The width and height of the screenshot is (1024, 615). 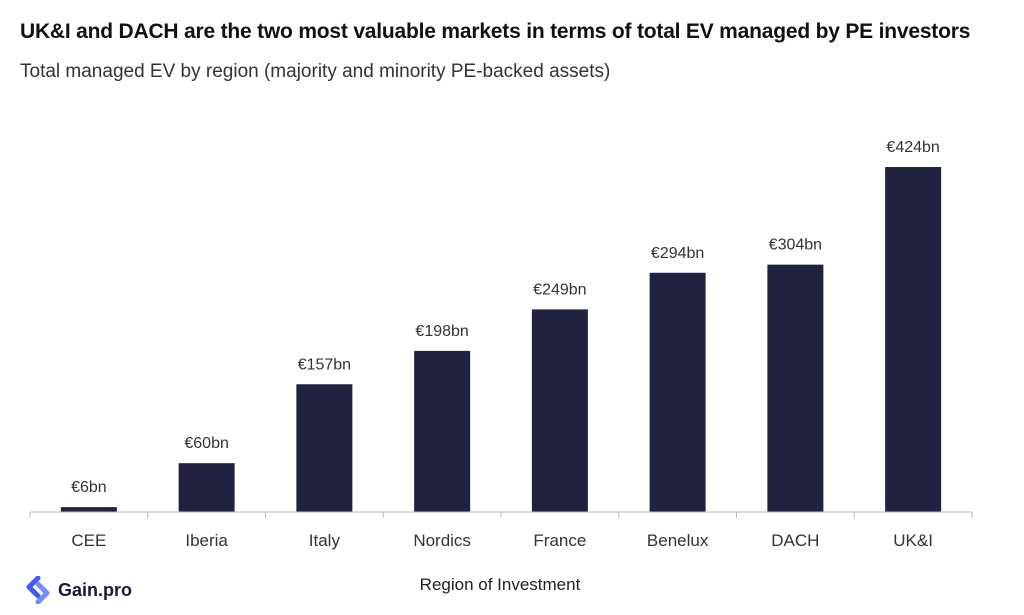 What do you see at coordinates (88, 540) in the screenshot?
I see `x-tick-label: CEE` at bounding box center [88, 540].